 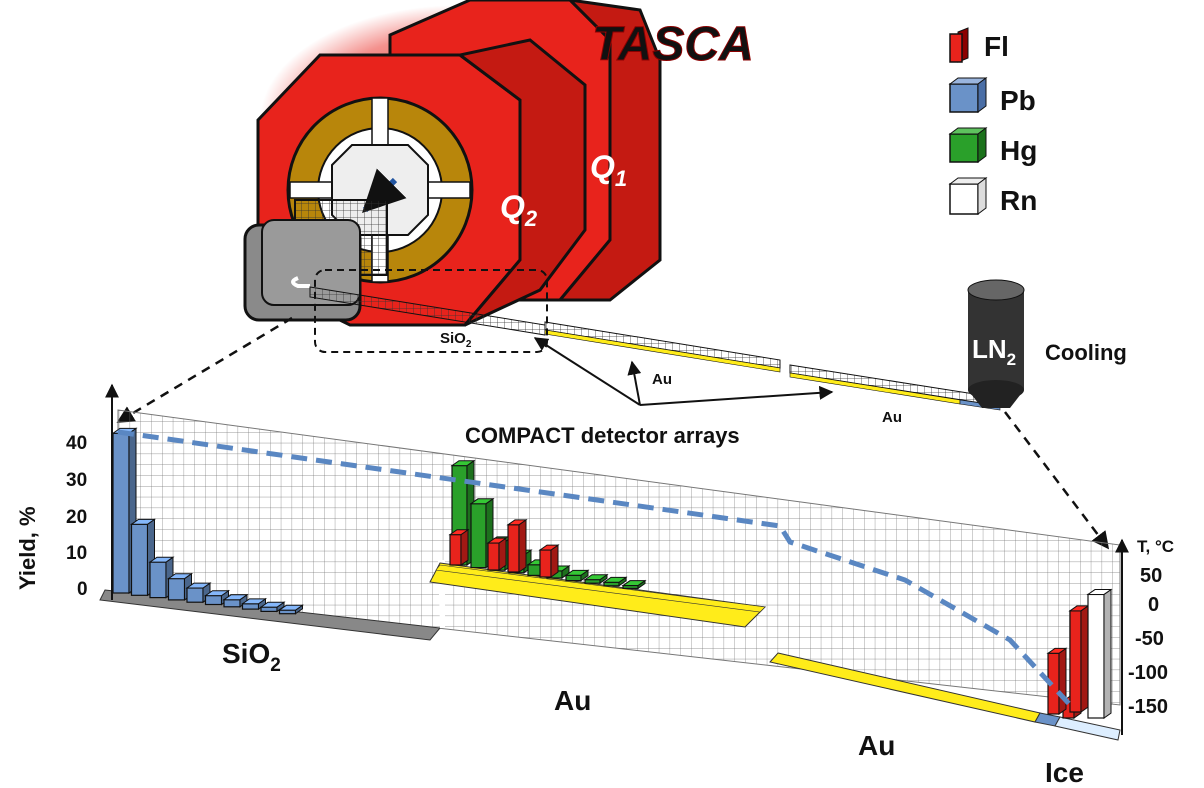 What do you see at coordinates (979, 45) in the screenshot?
I see `legend-item-fl: Fl` at bounding box center [979, 45].